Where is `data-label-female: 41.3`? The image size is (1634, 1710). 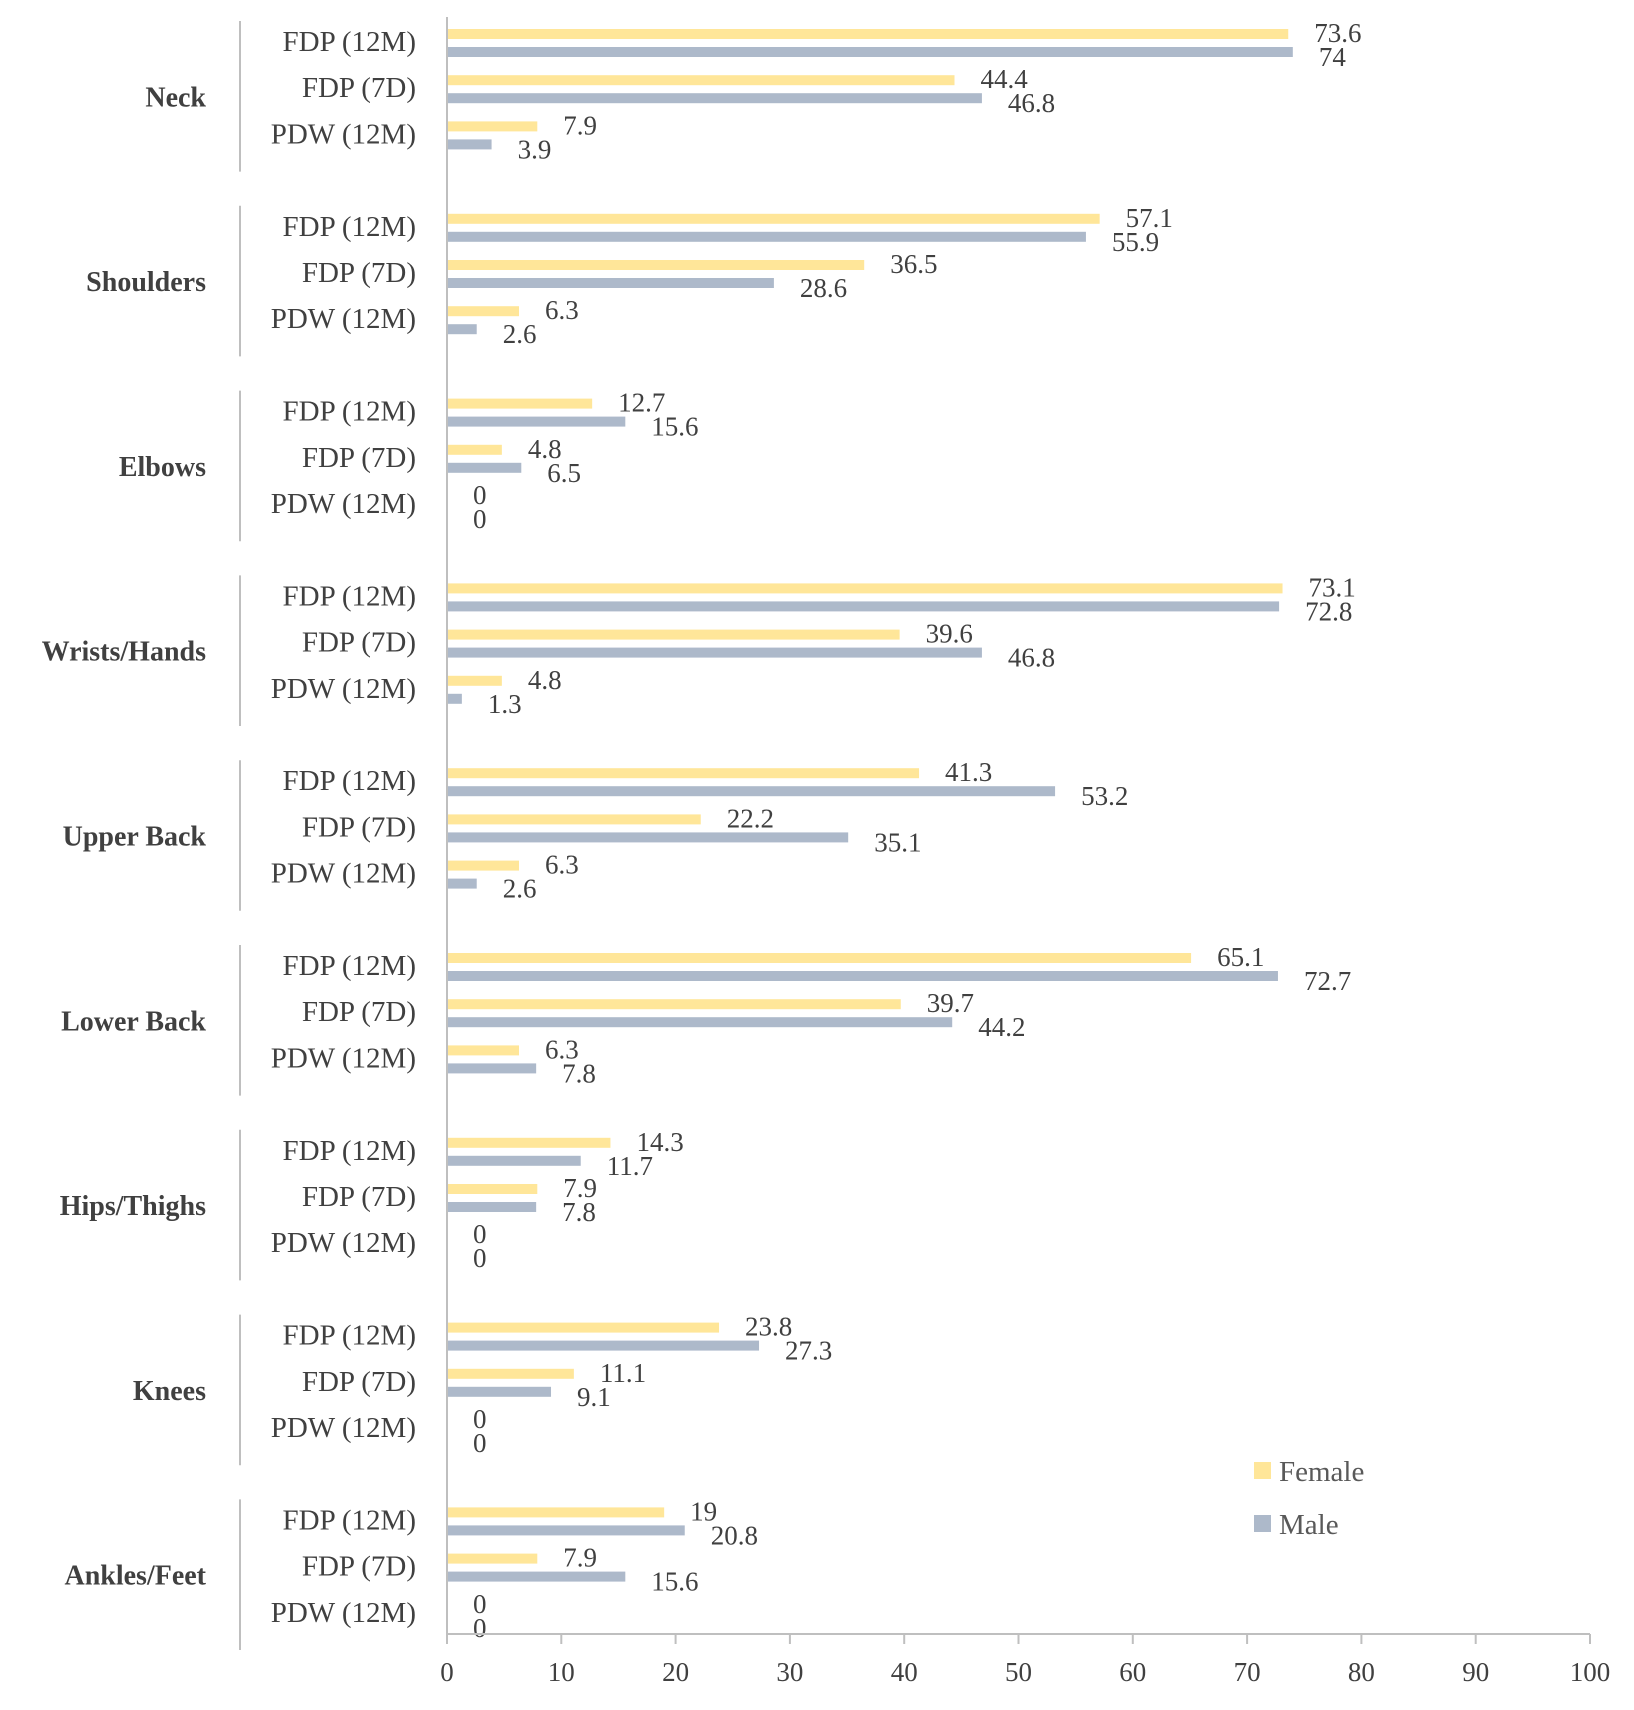 data-label-female: 41.3 is located at coordinates (968, 772).